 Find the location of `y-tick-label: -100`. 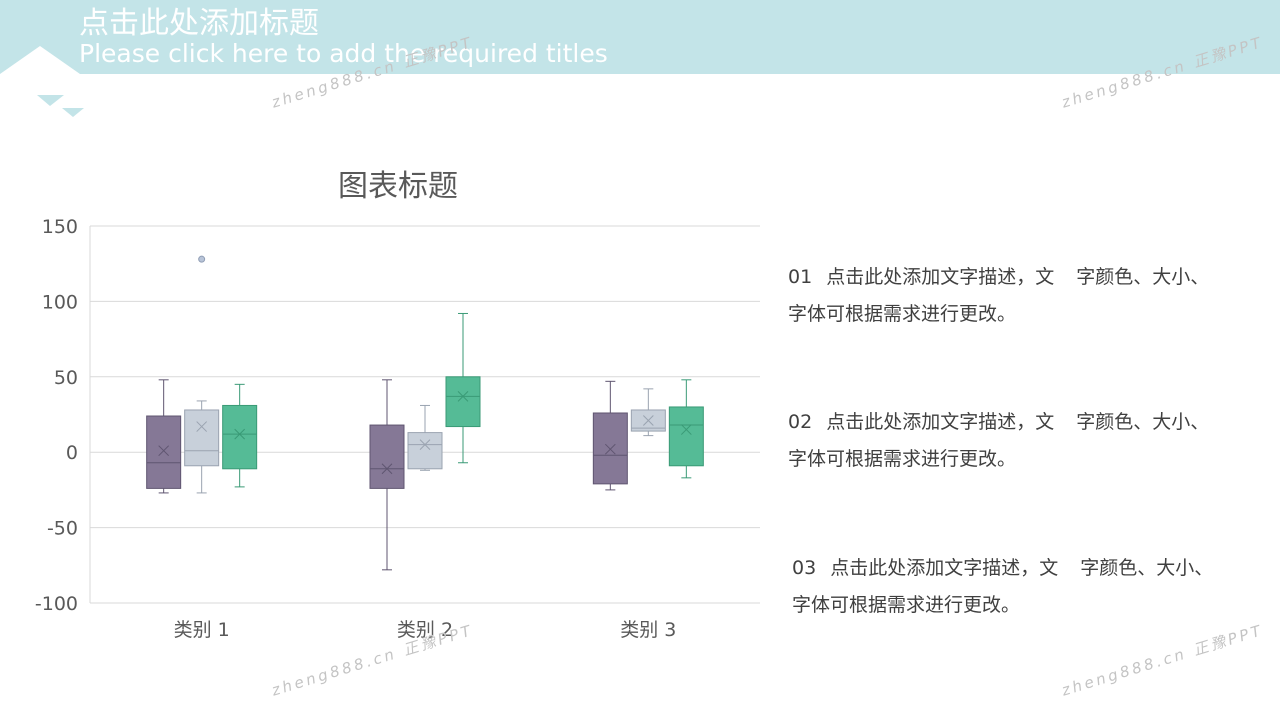

y-tick-label: -100 is located at coordinates (56, 604).